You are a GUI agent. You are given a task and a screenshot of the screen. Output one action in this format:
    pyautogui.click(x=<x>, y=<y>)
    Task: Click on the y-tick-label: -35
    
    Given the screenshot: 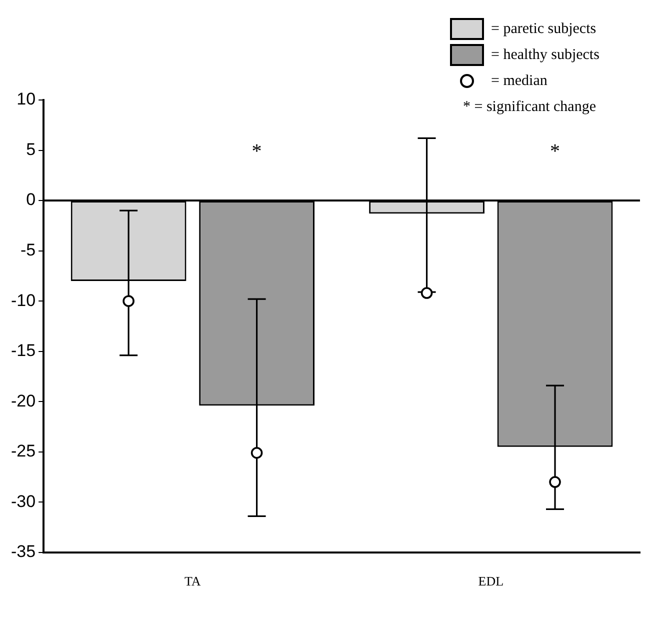 What is the action you would take?
    pyautogui.click(x=23, y=552)
    